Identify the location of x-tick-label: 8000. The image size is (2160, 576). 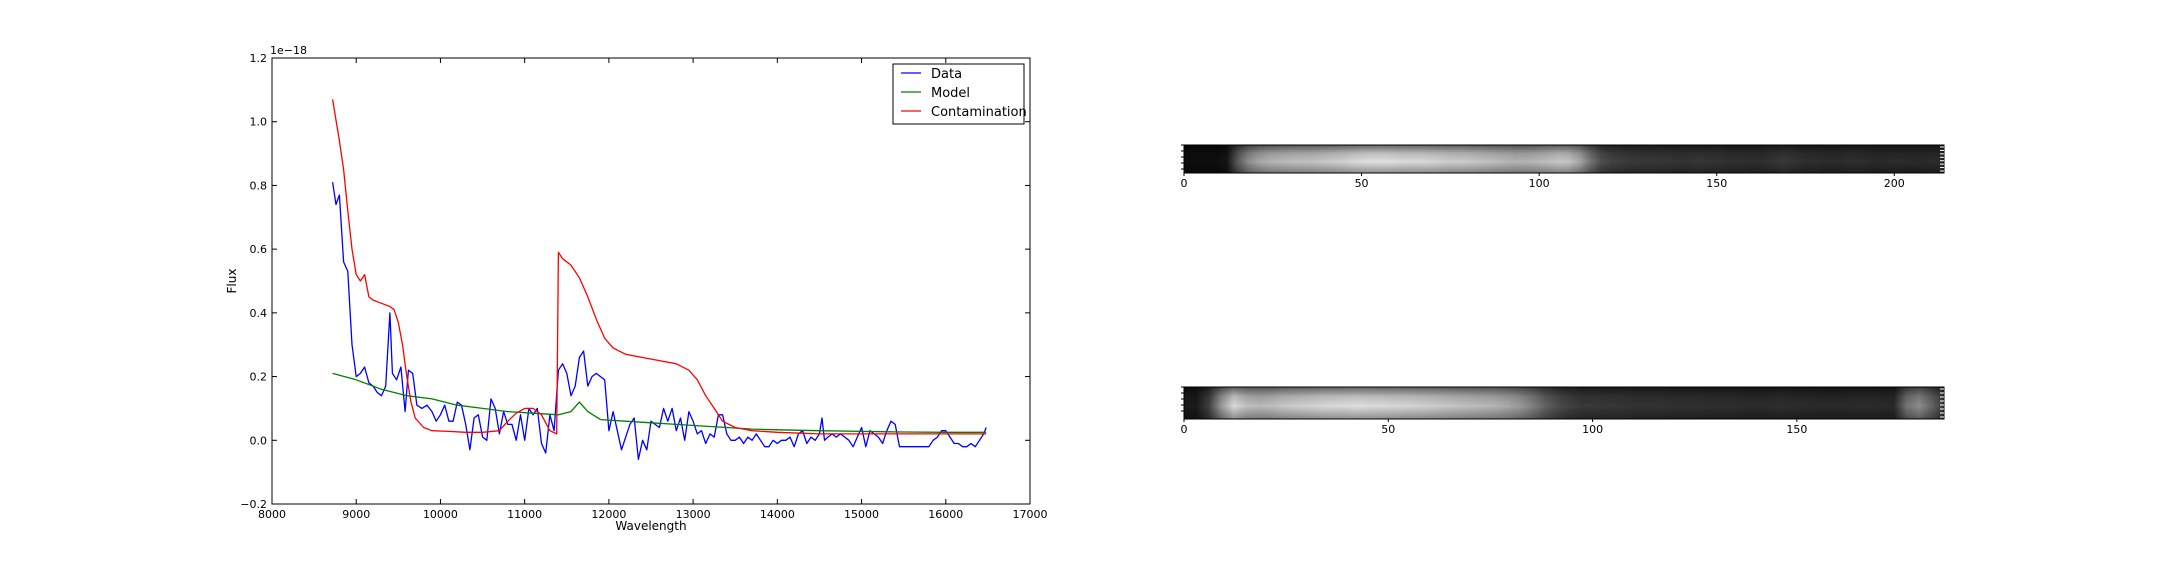
(272, 514).